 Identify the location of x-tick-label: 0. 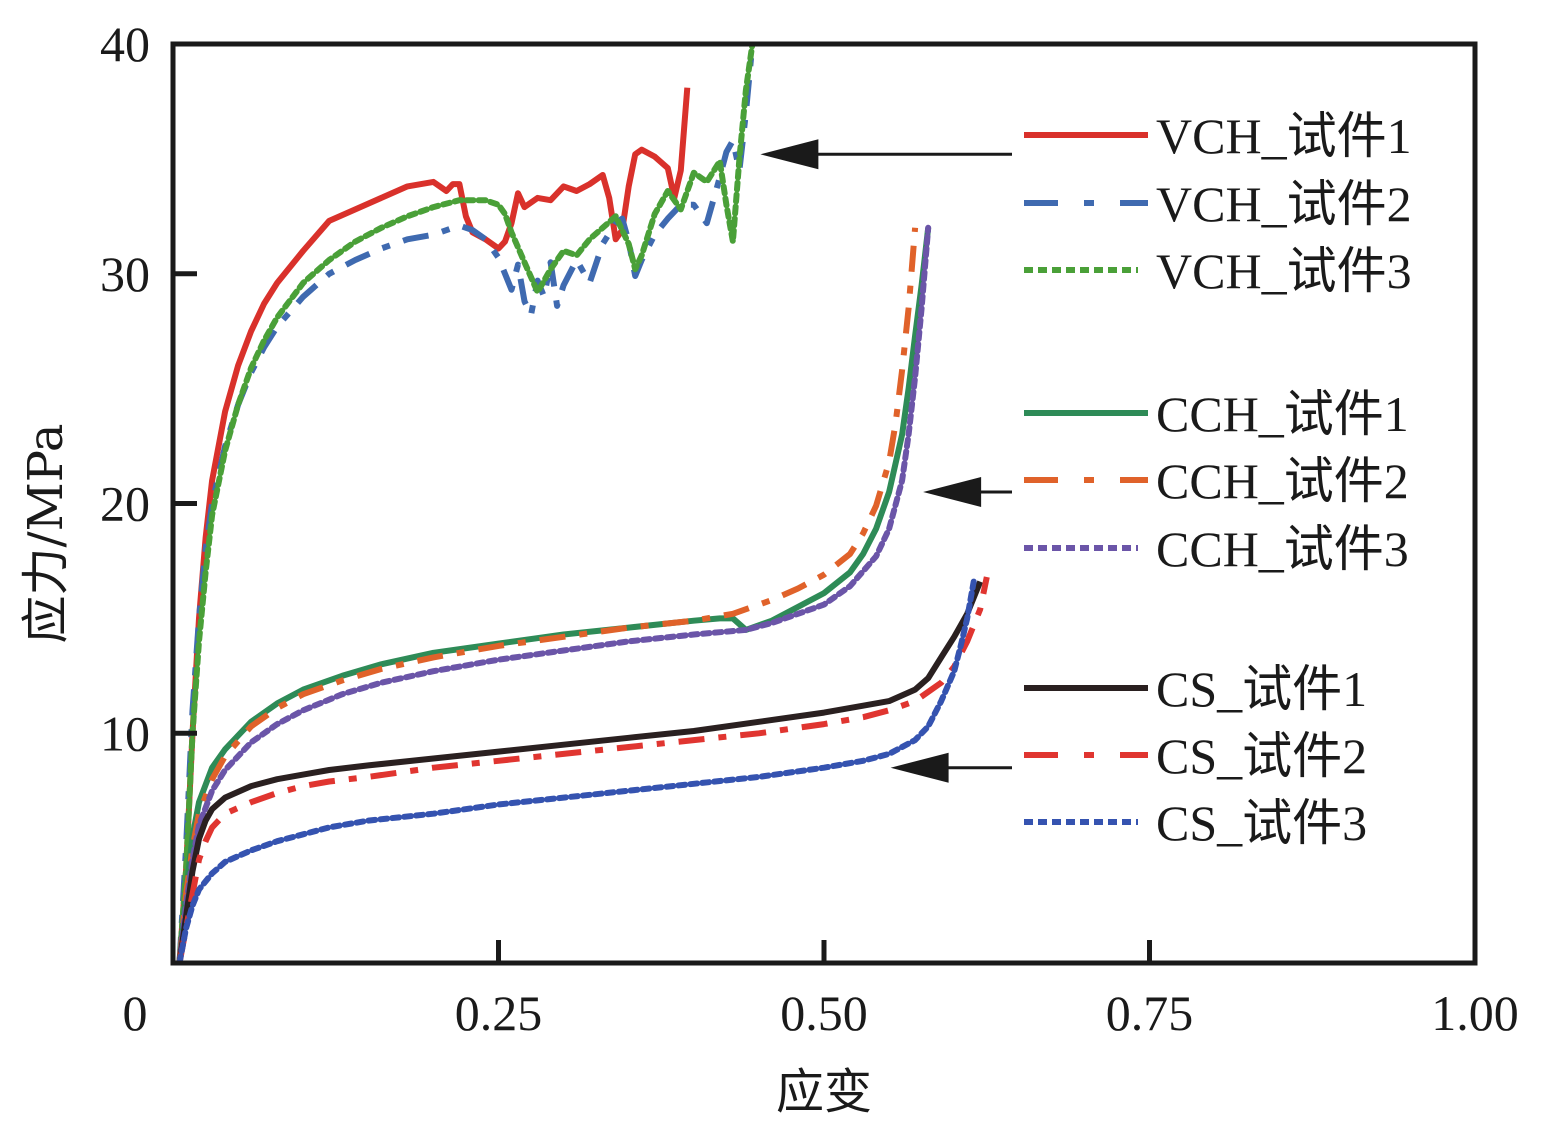
(135, 1013).